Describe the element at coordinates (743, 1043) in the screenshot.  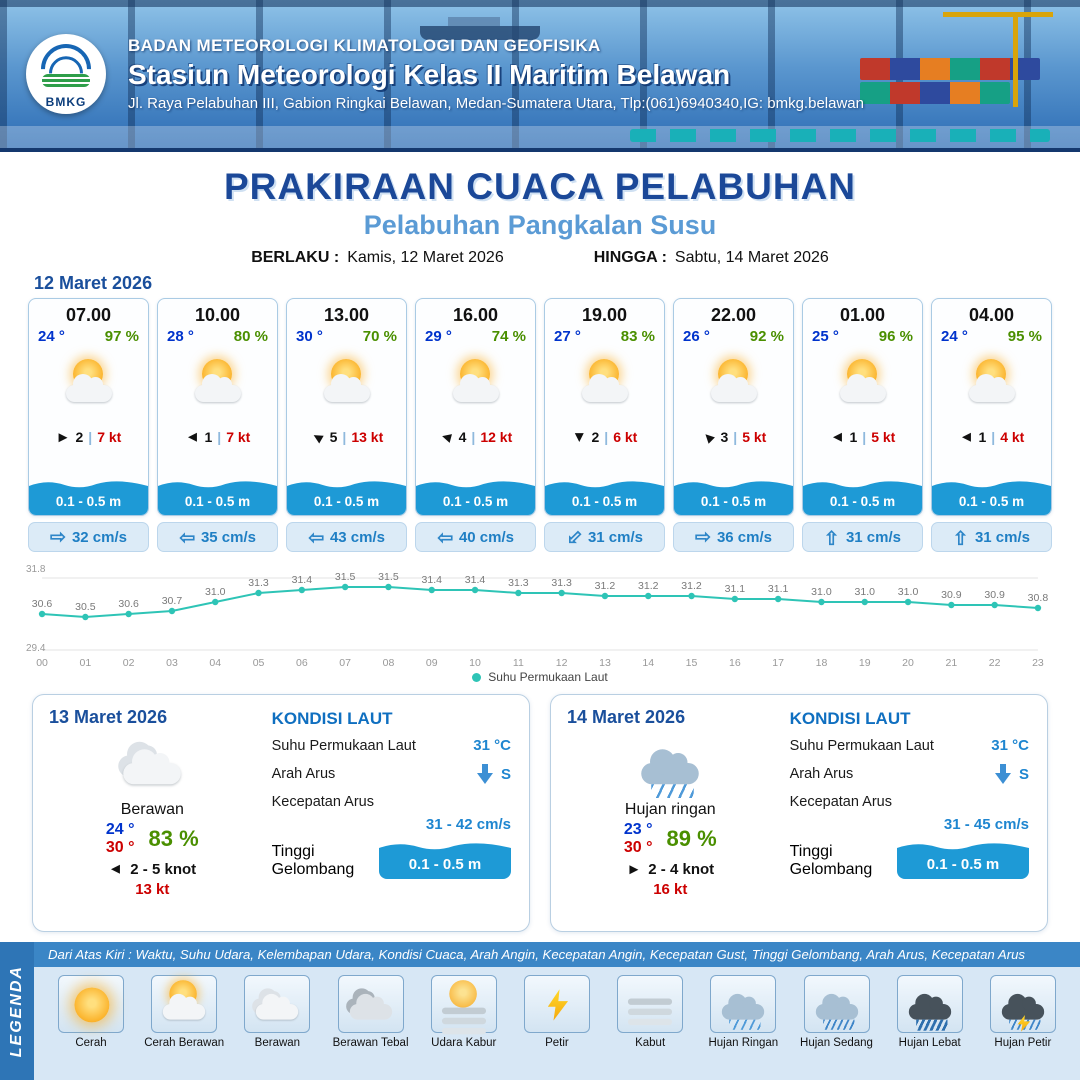
I see `legend-item-label: Hujan Ringan` at that location.